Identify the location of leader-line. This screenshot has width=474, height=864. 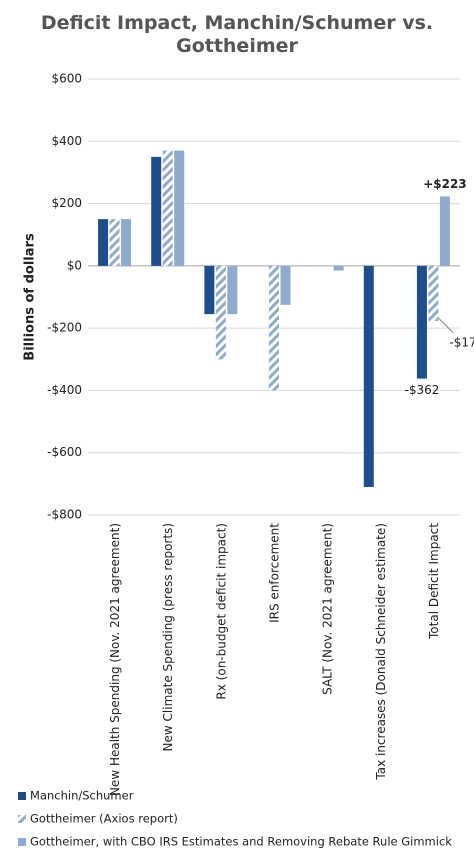
(445, 325).